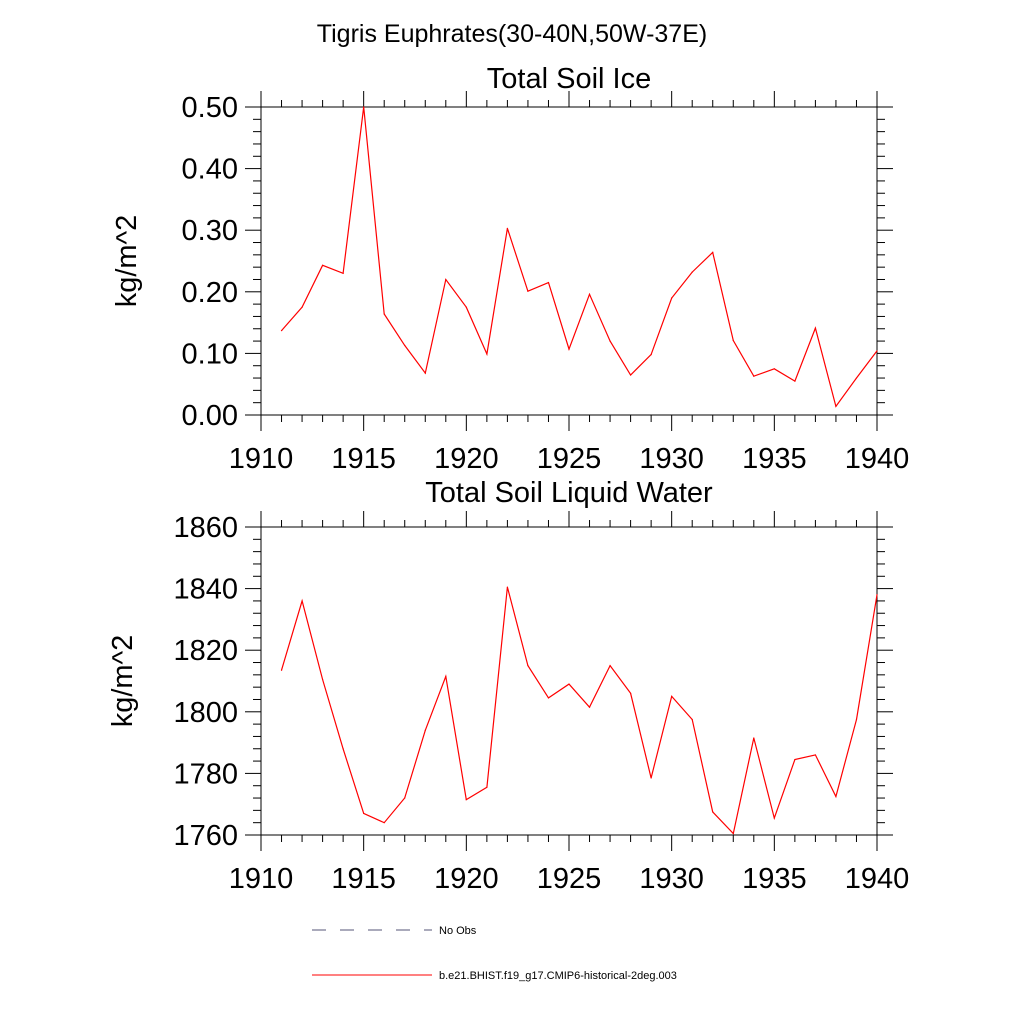 This screenshot has height=1024, width=1024. Describe the element at coordinates (210, 108) in the screenshot. I see `y-tick-label: 0.50` at that location.